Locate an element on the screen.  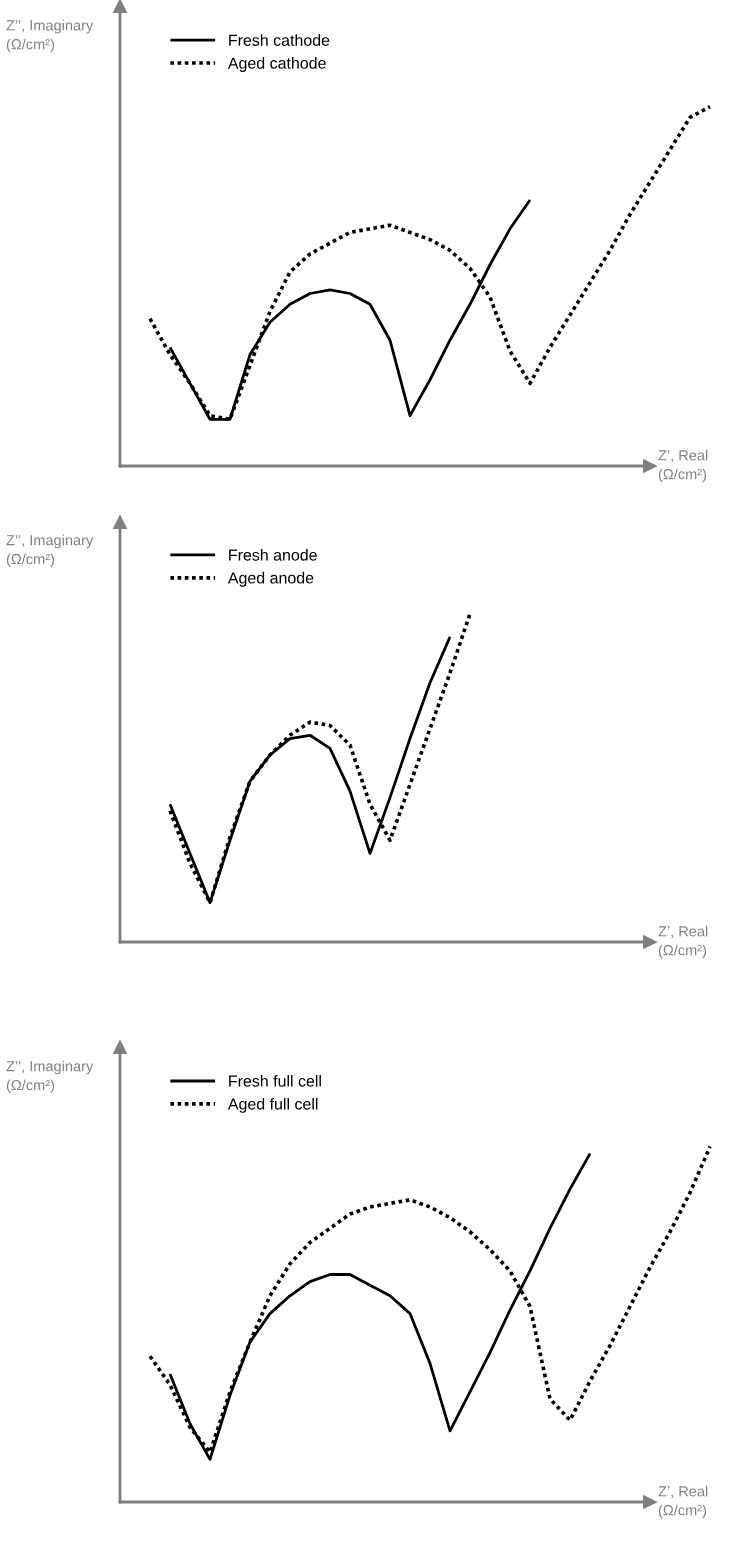
legend-label: Fresh cathode is located at coordinates (279, 40).